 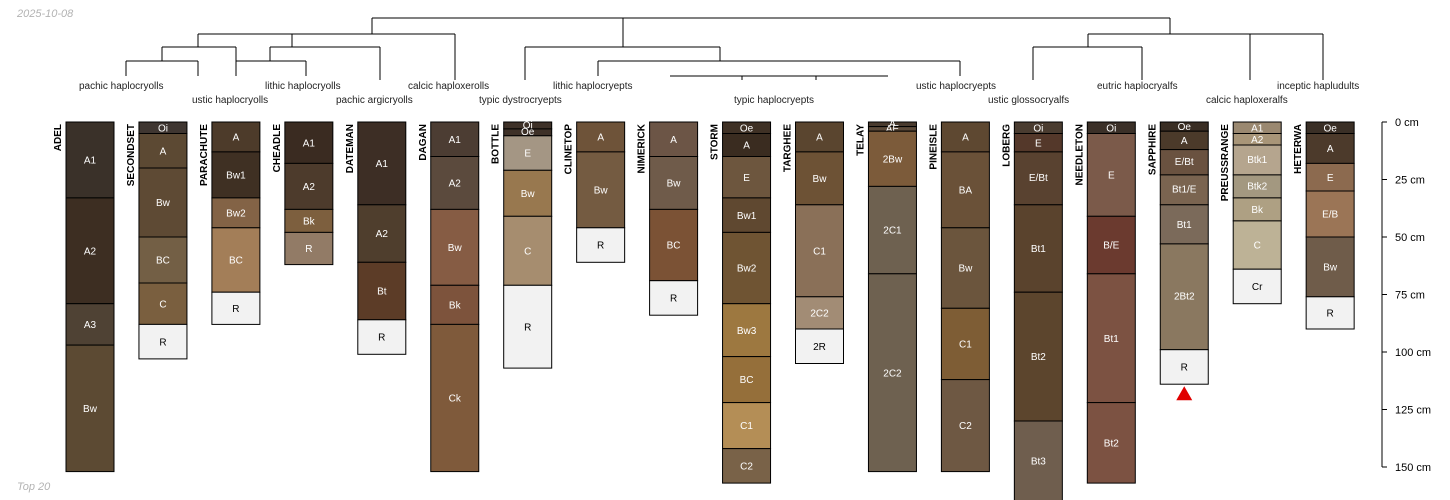 I want to click on subgroup-label: lithic haplocryolls, so click(x=303, y=86).